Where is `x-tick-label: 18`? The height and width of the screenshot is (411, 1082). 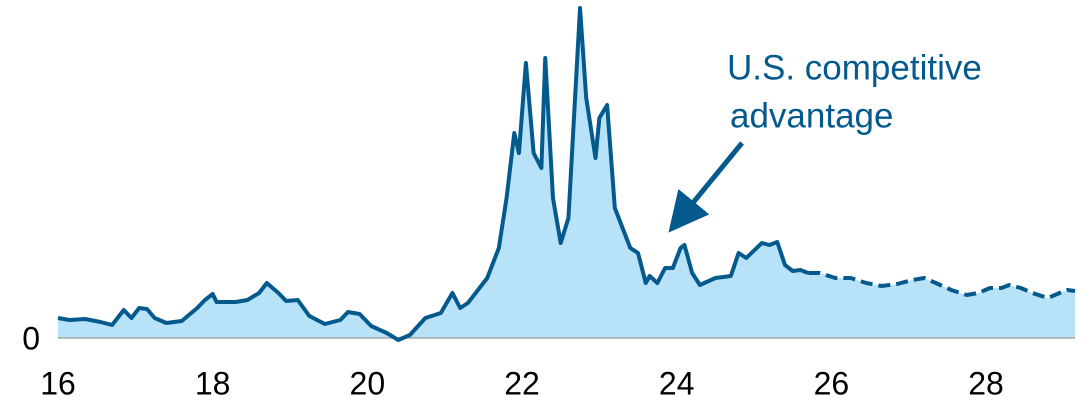 x-tick-label: 18 is located at coordinates (213, 383).